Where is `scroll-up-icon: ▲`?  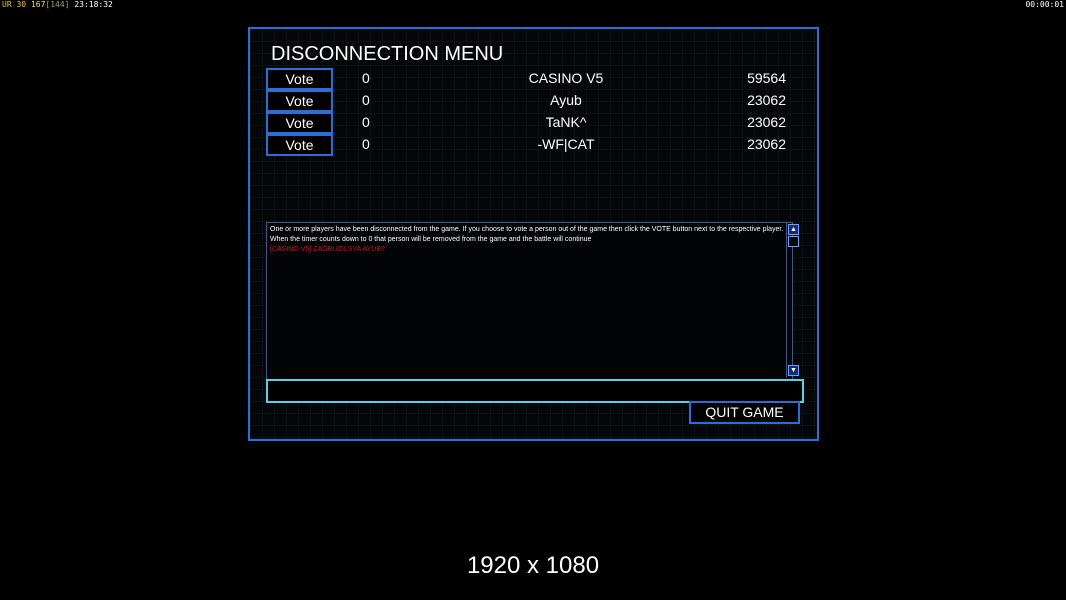 scroll-up-icon: ▲ is located at coordinates (793, 229).